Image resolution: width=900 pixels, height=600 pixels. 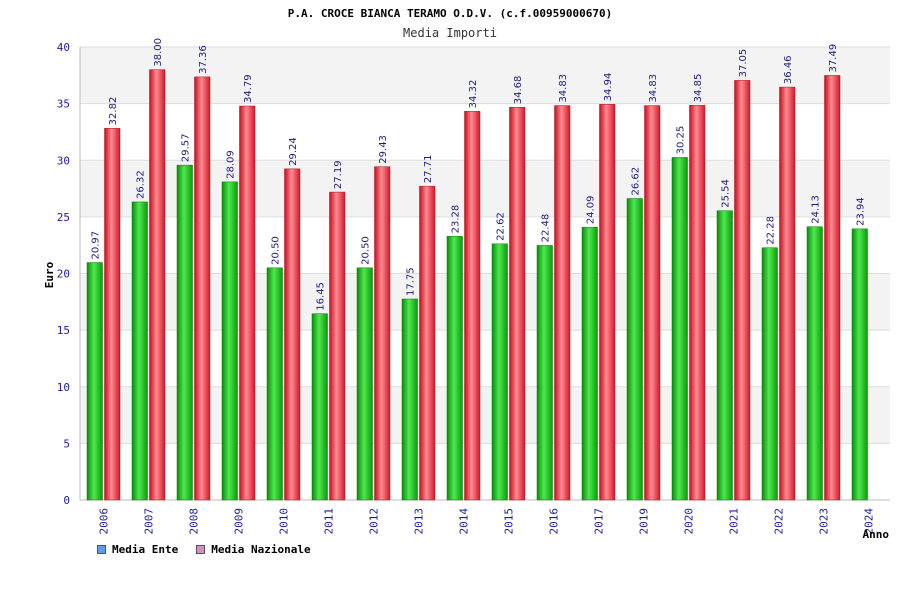 I want to click on value-label: 30.25, so click(x=681, y=140).